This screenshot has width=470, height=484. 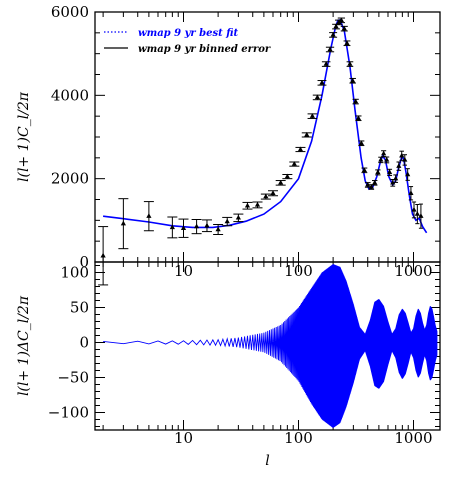 What do you see at coordinates (298, 438) in the screenshot?
I see `x-tick-label: 100` at bounding box center [298, 438].